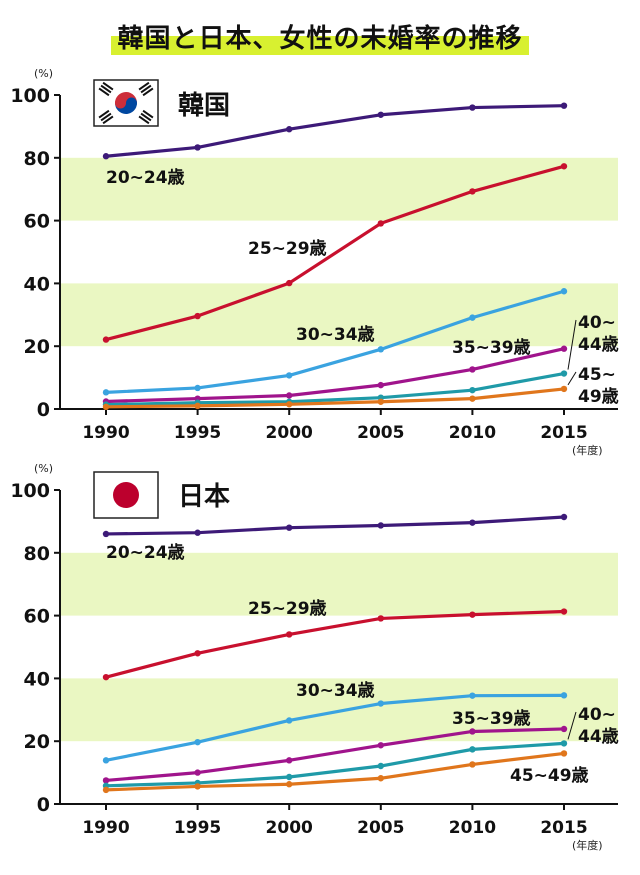 The height and width of the screenshot is (875, 640). What do you see at coordinates (563, 828) in the screenshot?
I see `x-tick-label: 2015` at bounding box center [563, 828].